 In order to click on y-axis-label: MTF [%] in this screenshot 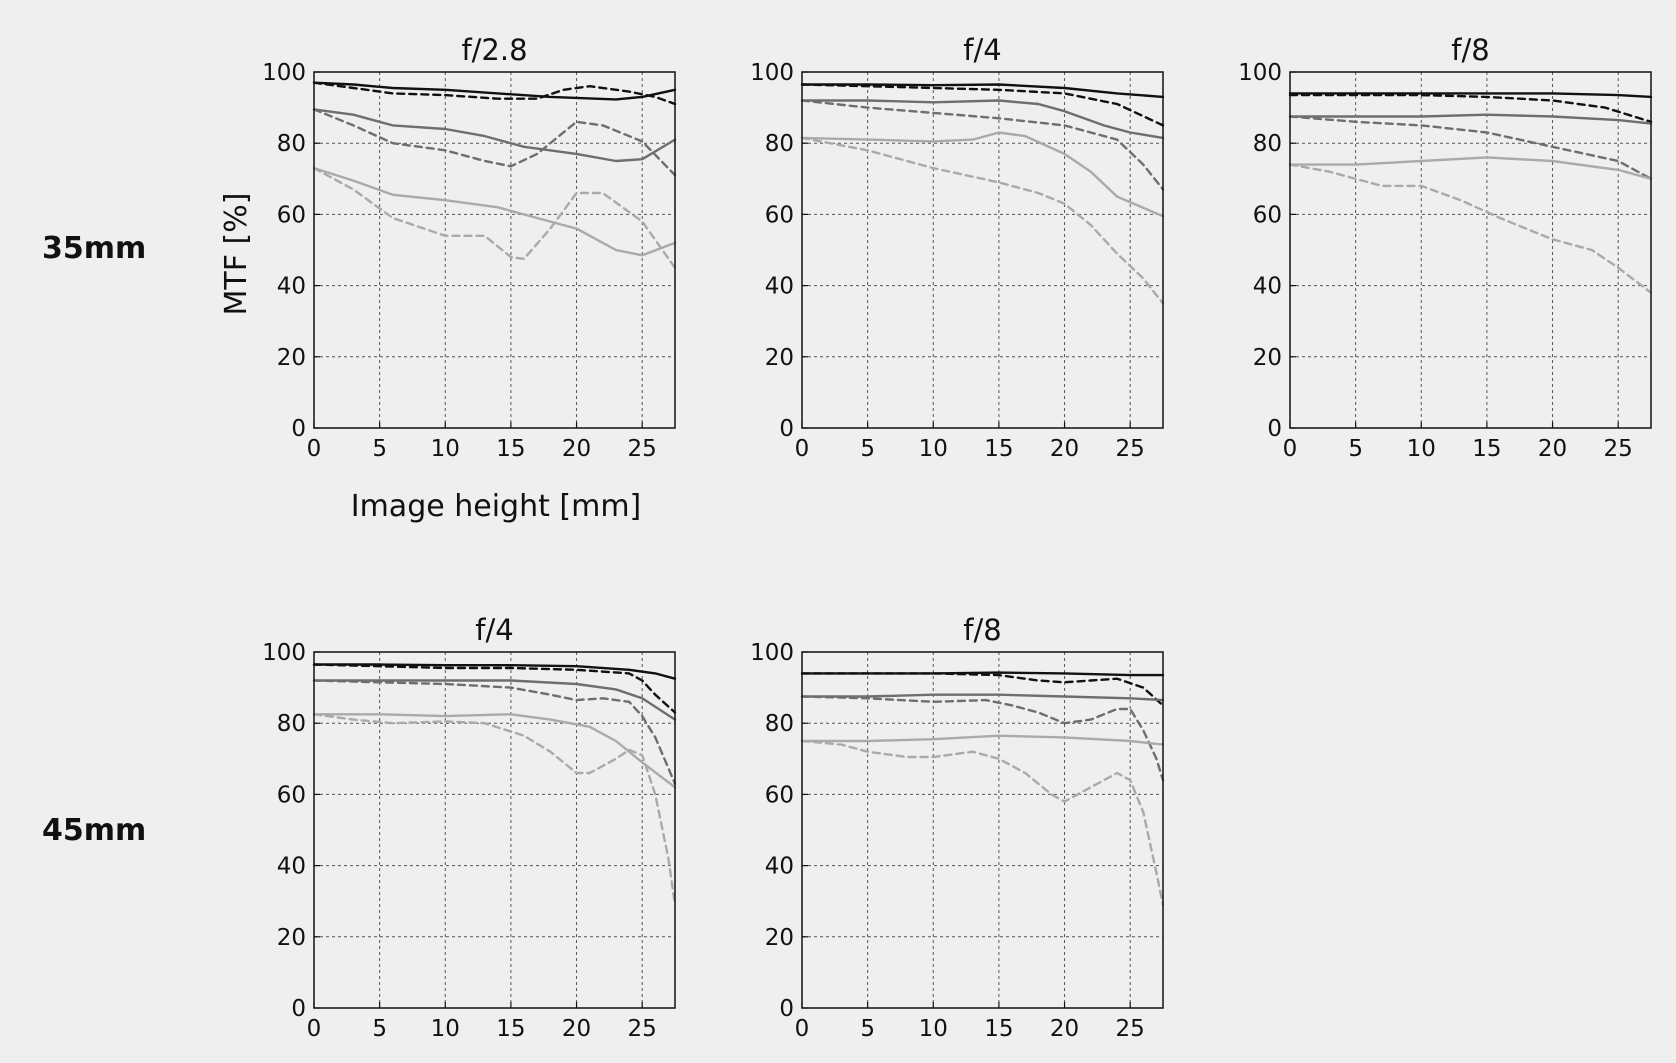, I will do `click(236, 254)`.